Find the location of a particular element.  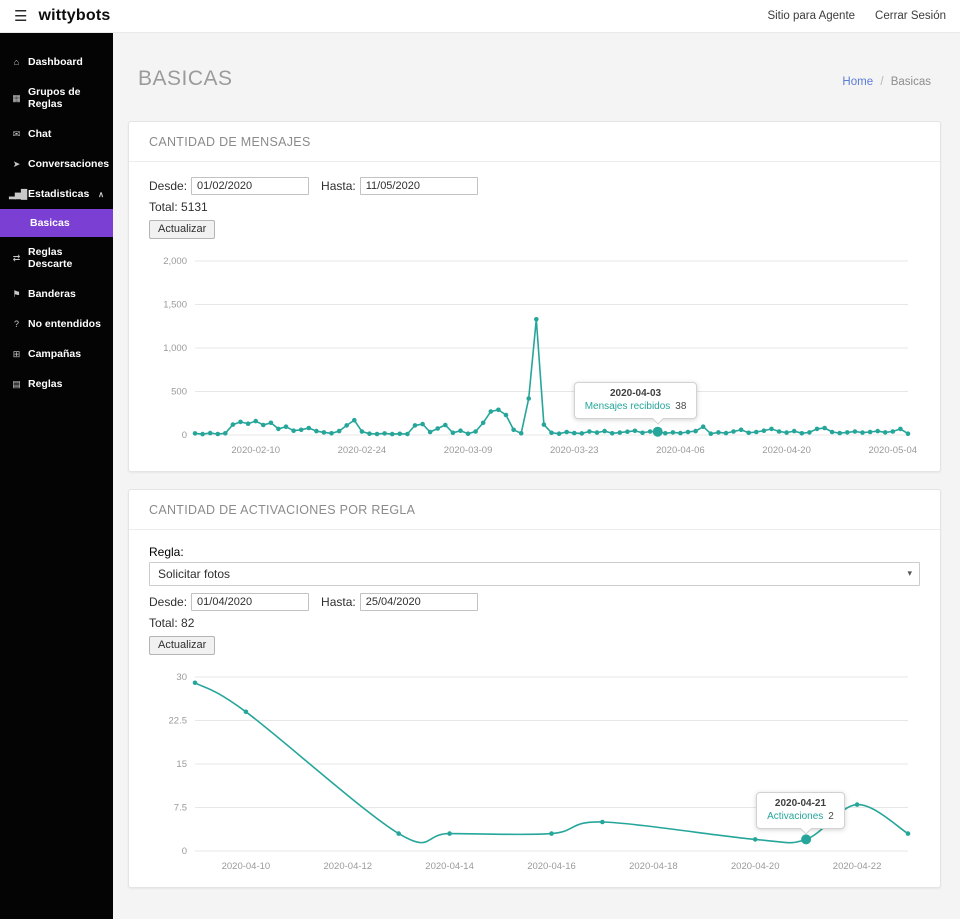

hamburger-menu-icon: ☰ is located at coordinates (21, 16).